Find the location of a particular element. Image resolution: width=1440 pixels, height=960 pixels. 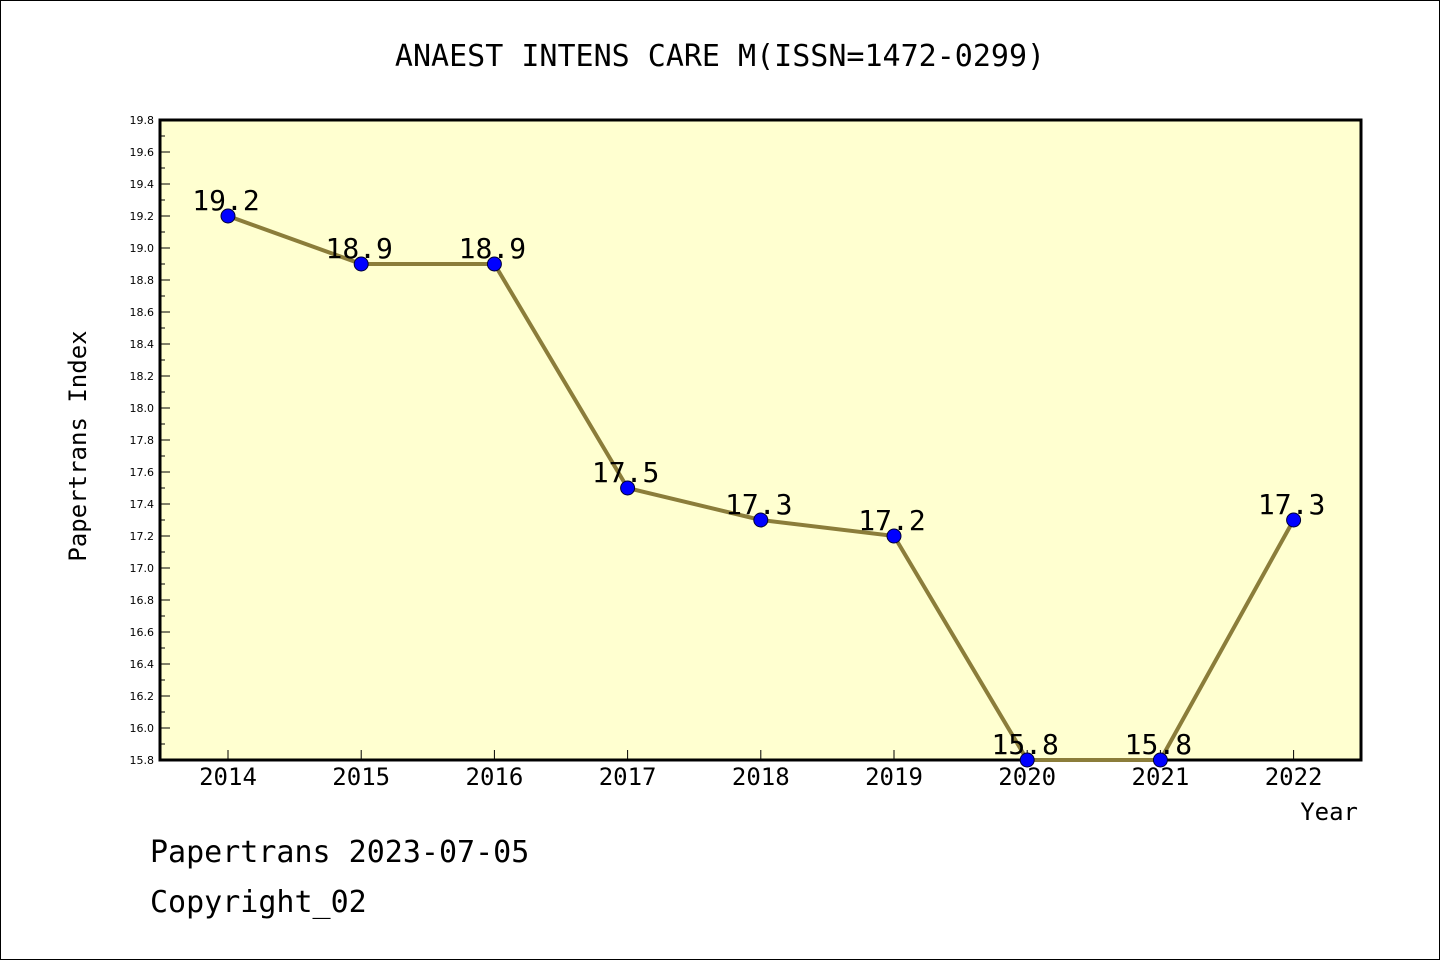

footer-copyright: Copyright_02 is located at coordinates (258, 902).